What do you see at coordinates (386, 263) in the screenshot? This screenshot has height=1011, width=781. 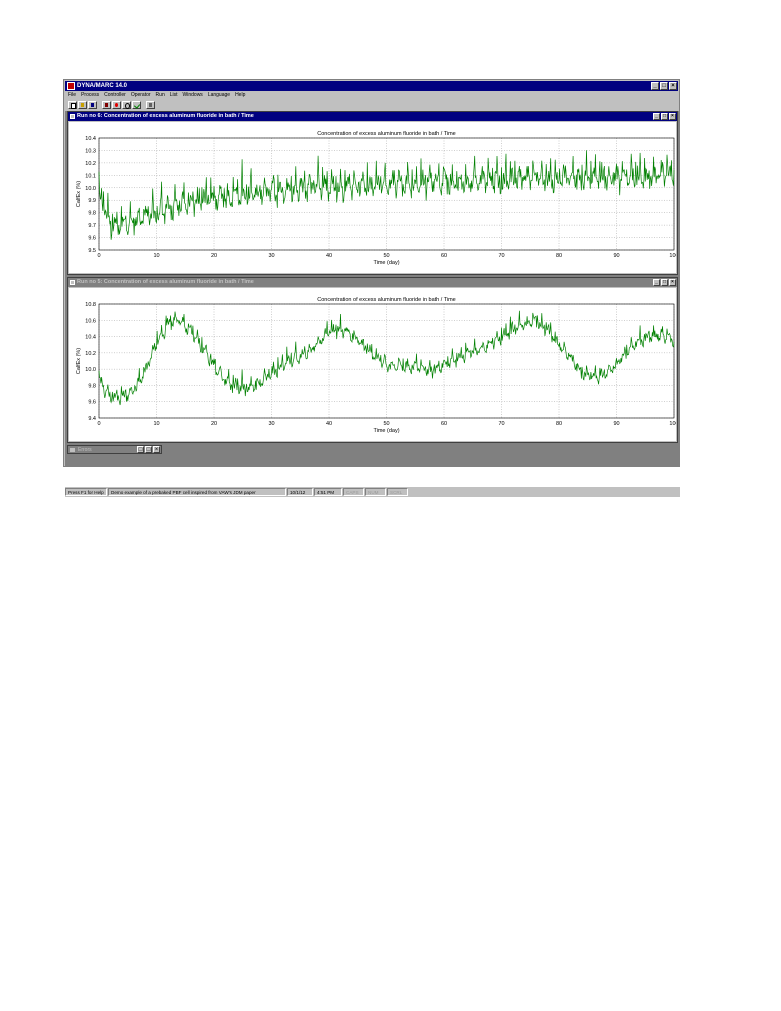 I see `x-axis-label: Time (day)` at bounding box center [386, 263].